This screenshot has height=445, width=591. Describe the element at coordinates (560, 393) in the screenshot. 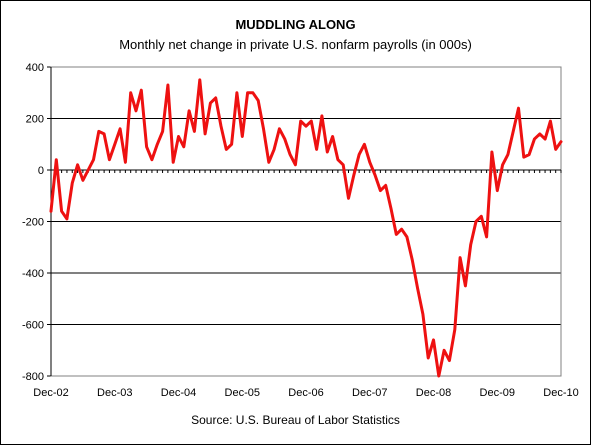

I see `x-tick-label: Dec-10` at that location.